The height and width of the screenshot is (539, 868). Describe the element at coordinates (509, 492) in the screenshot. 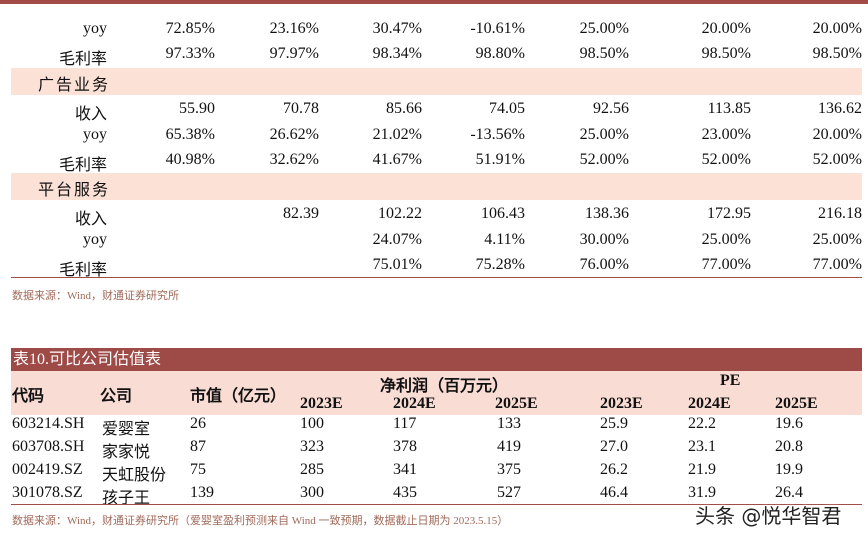

I see `cell: 527` at that location.